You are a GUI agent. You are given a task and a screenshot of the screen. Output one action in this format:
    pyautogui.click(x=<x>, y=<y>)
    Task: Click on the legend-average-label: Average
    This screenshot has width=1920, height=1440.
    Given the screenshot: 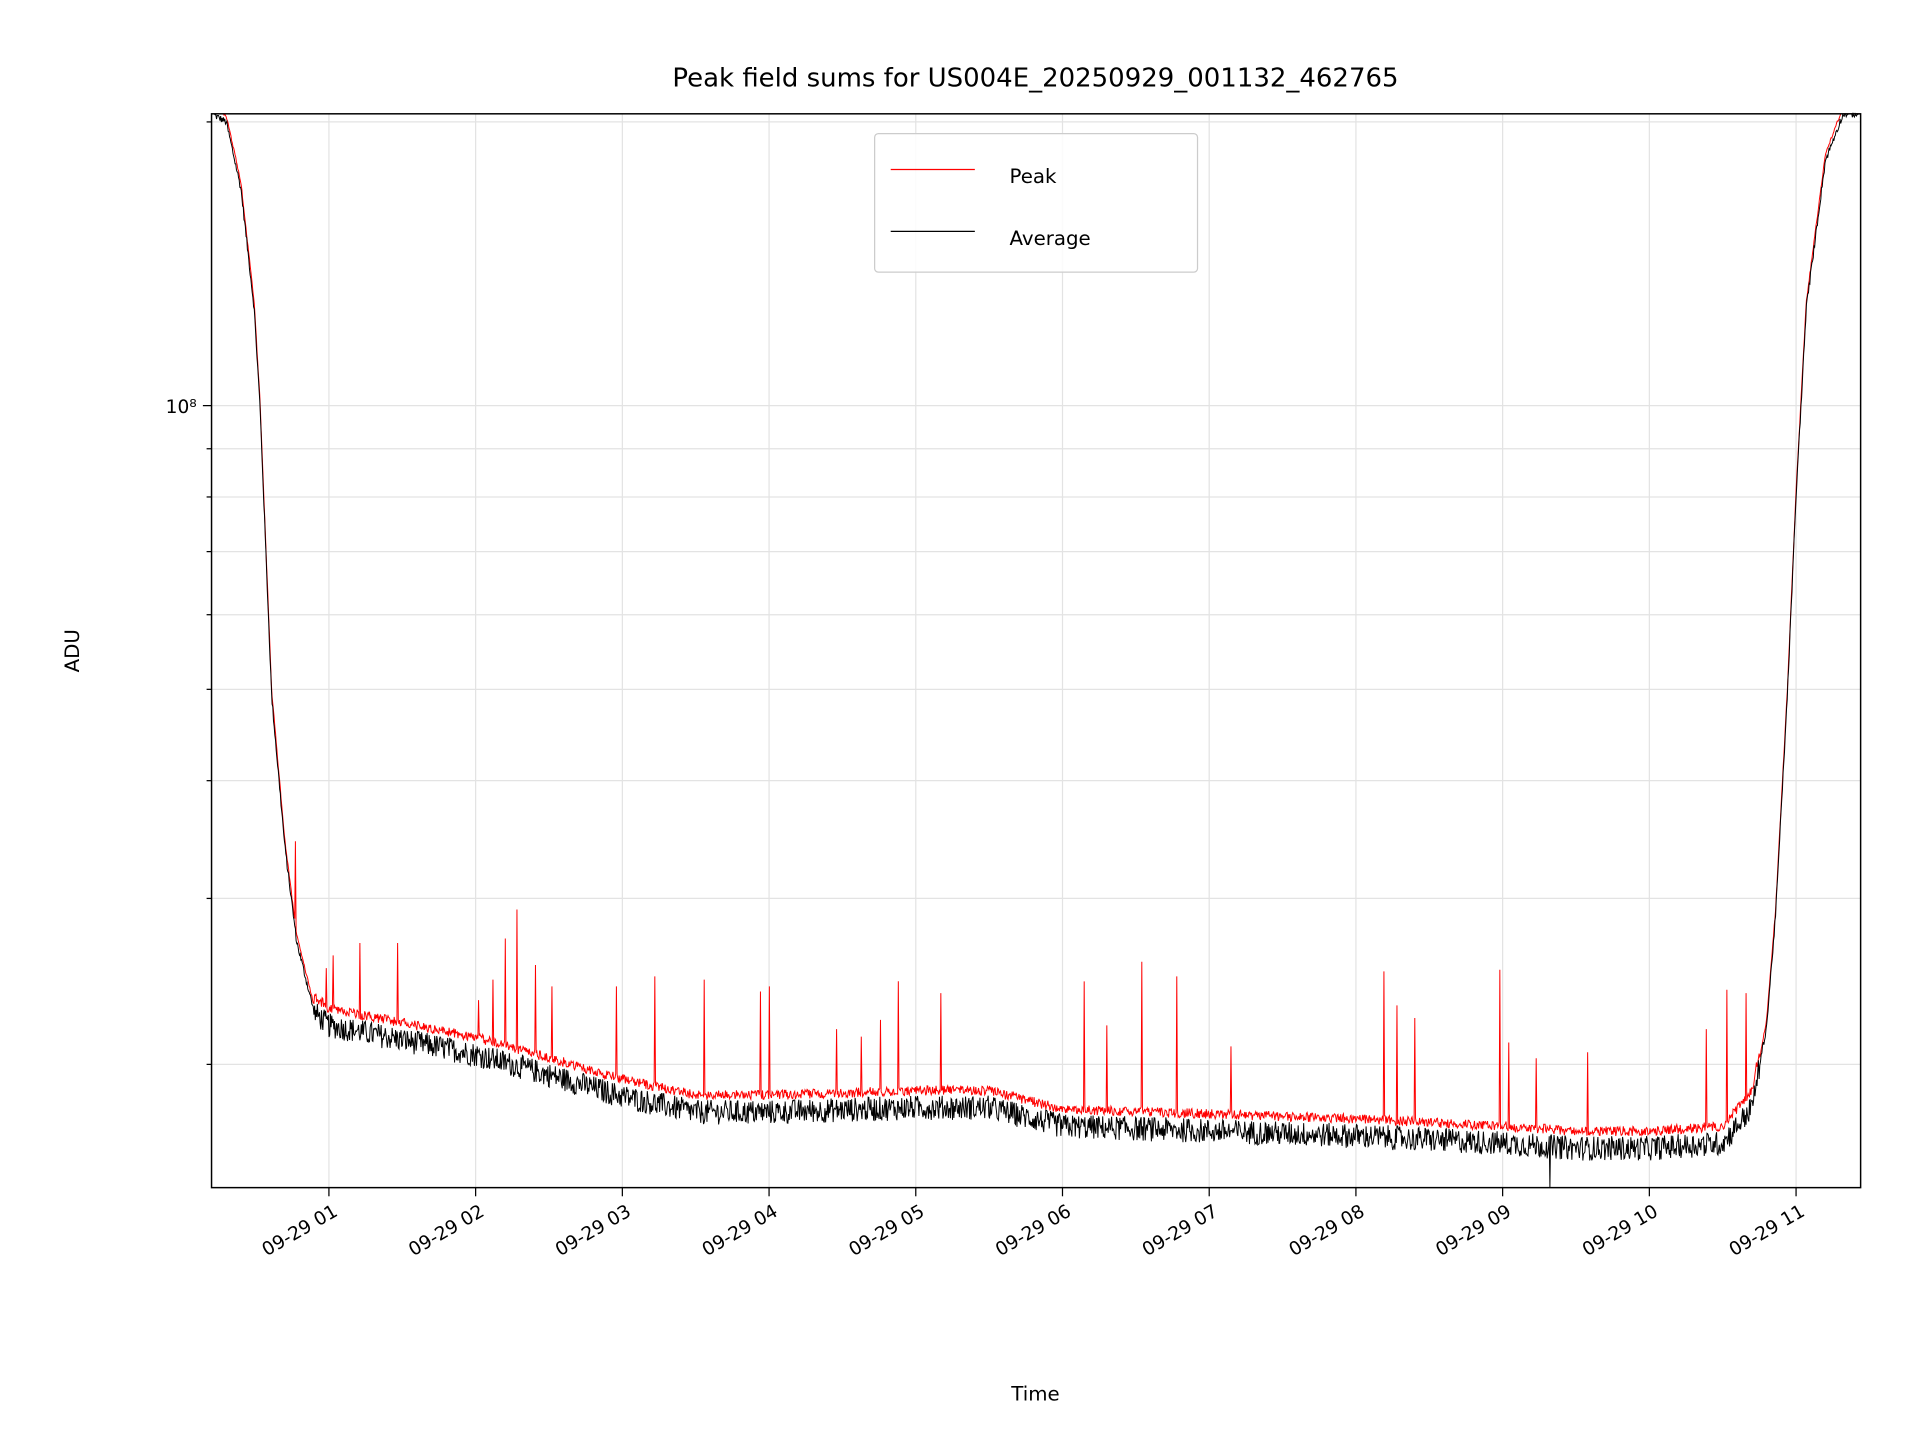 What is the action you would take?
    pyautogui.click(x=1049, y=238)
    